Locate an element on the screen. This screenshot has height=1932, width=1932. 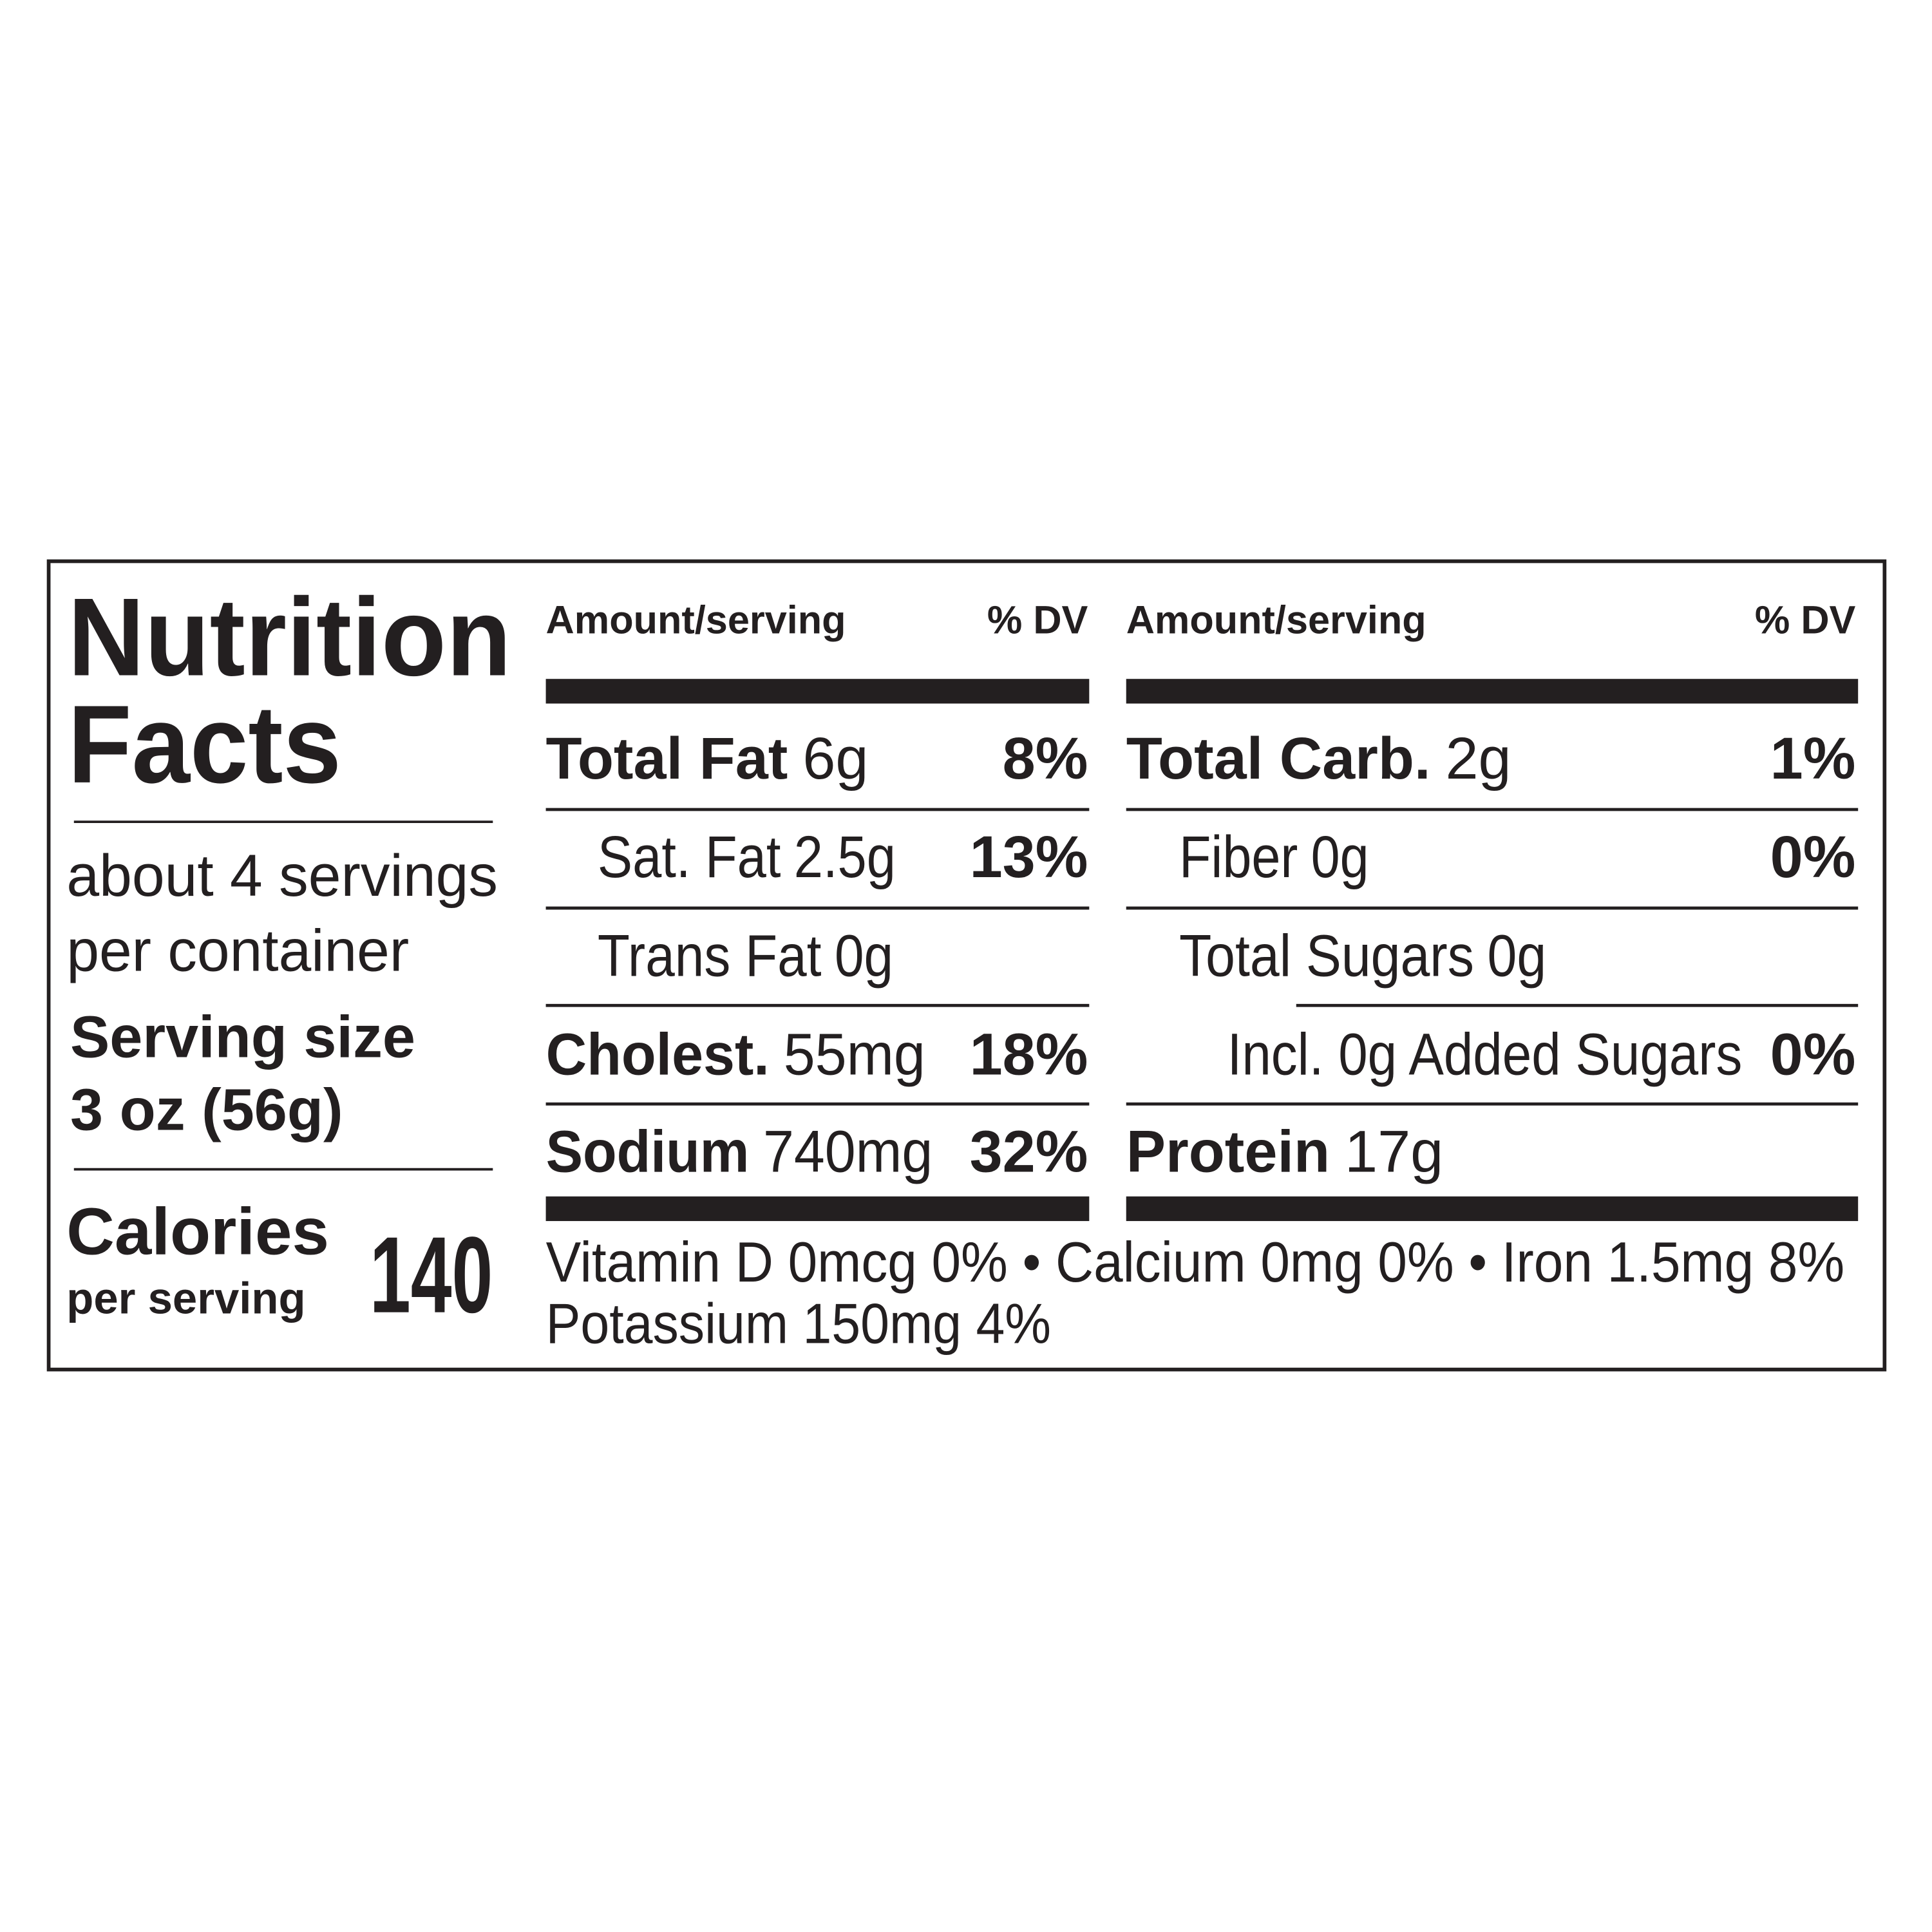
nutrient-row: Cholest. 55mg is located at coordinates (735, 1054).